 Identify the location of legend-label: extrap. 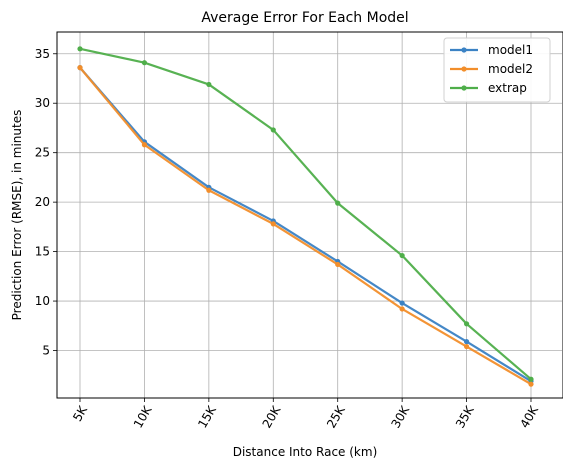
(507, 88).